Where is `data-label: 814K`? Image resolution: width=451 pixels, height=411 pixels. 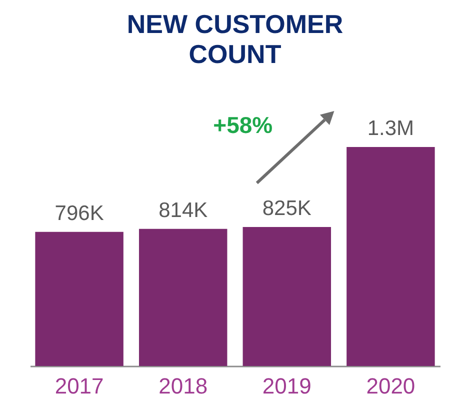
data-label: 814K is located at coordinates (183, 210).